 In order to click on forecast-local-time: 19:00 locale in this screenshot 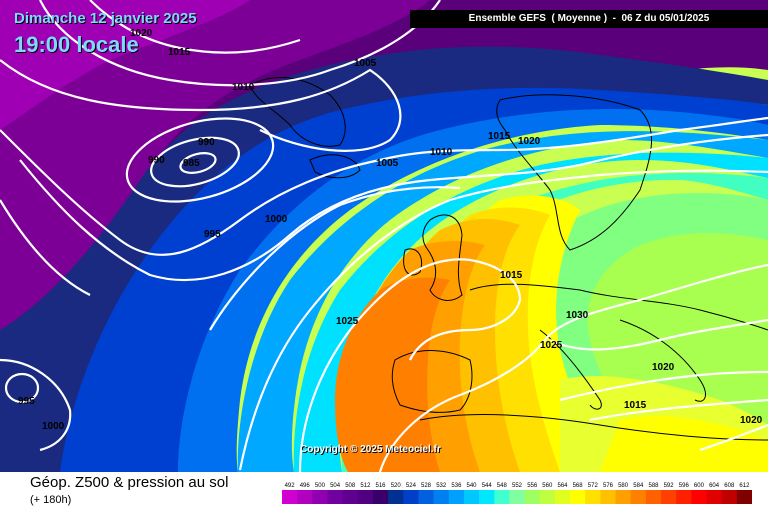, I will do `click(76, 44)`.